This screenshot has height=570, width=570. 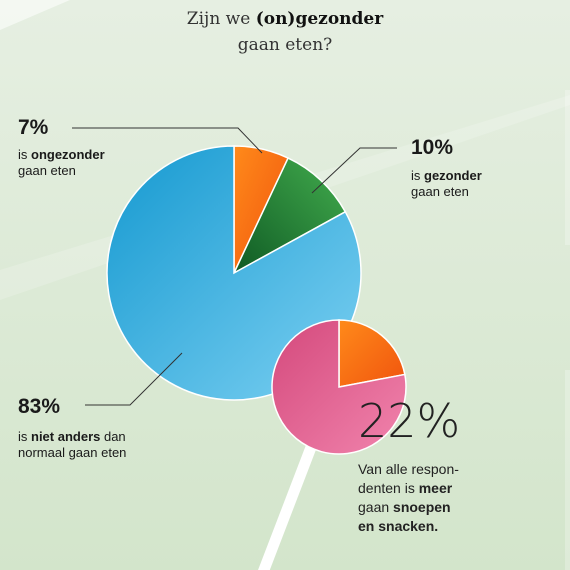 What do you see at coordinates (33, 127) in the screenshot?
I see `label-value-ongezonder: 7%` at bounding box center [33, 127].